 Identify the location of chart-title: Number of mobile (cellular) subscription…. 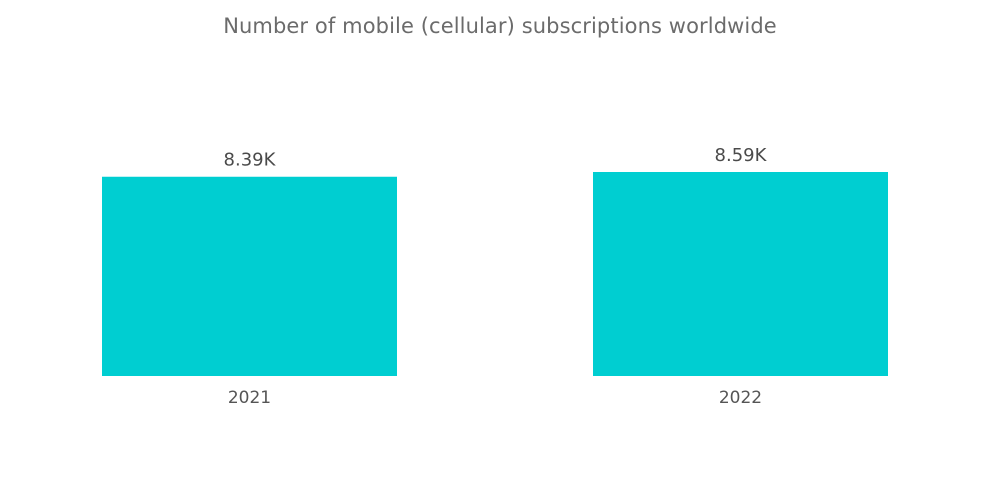
(500, 26).